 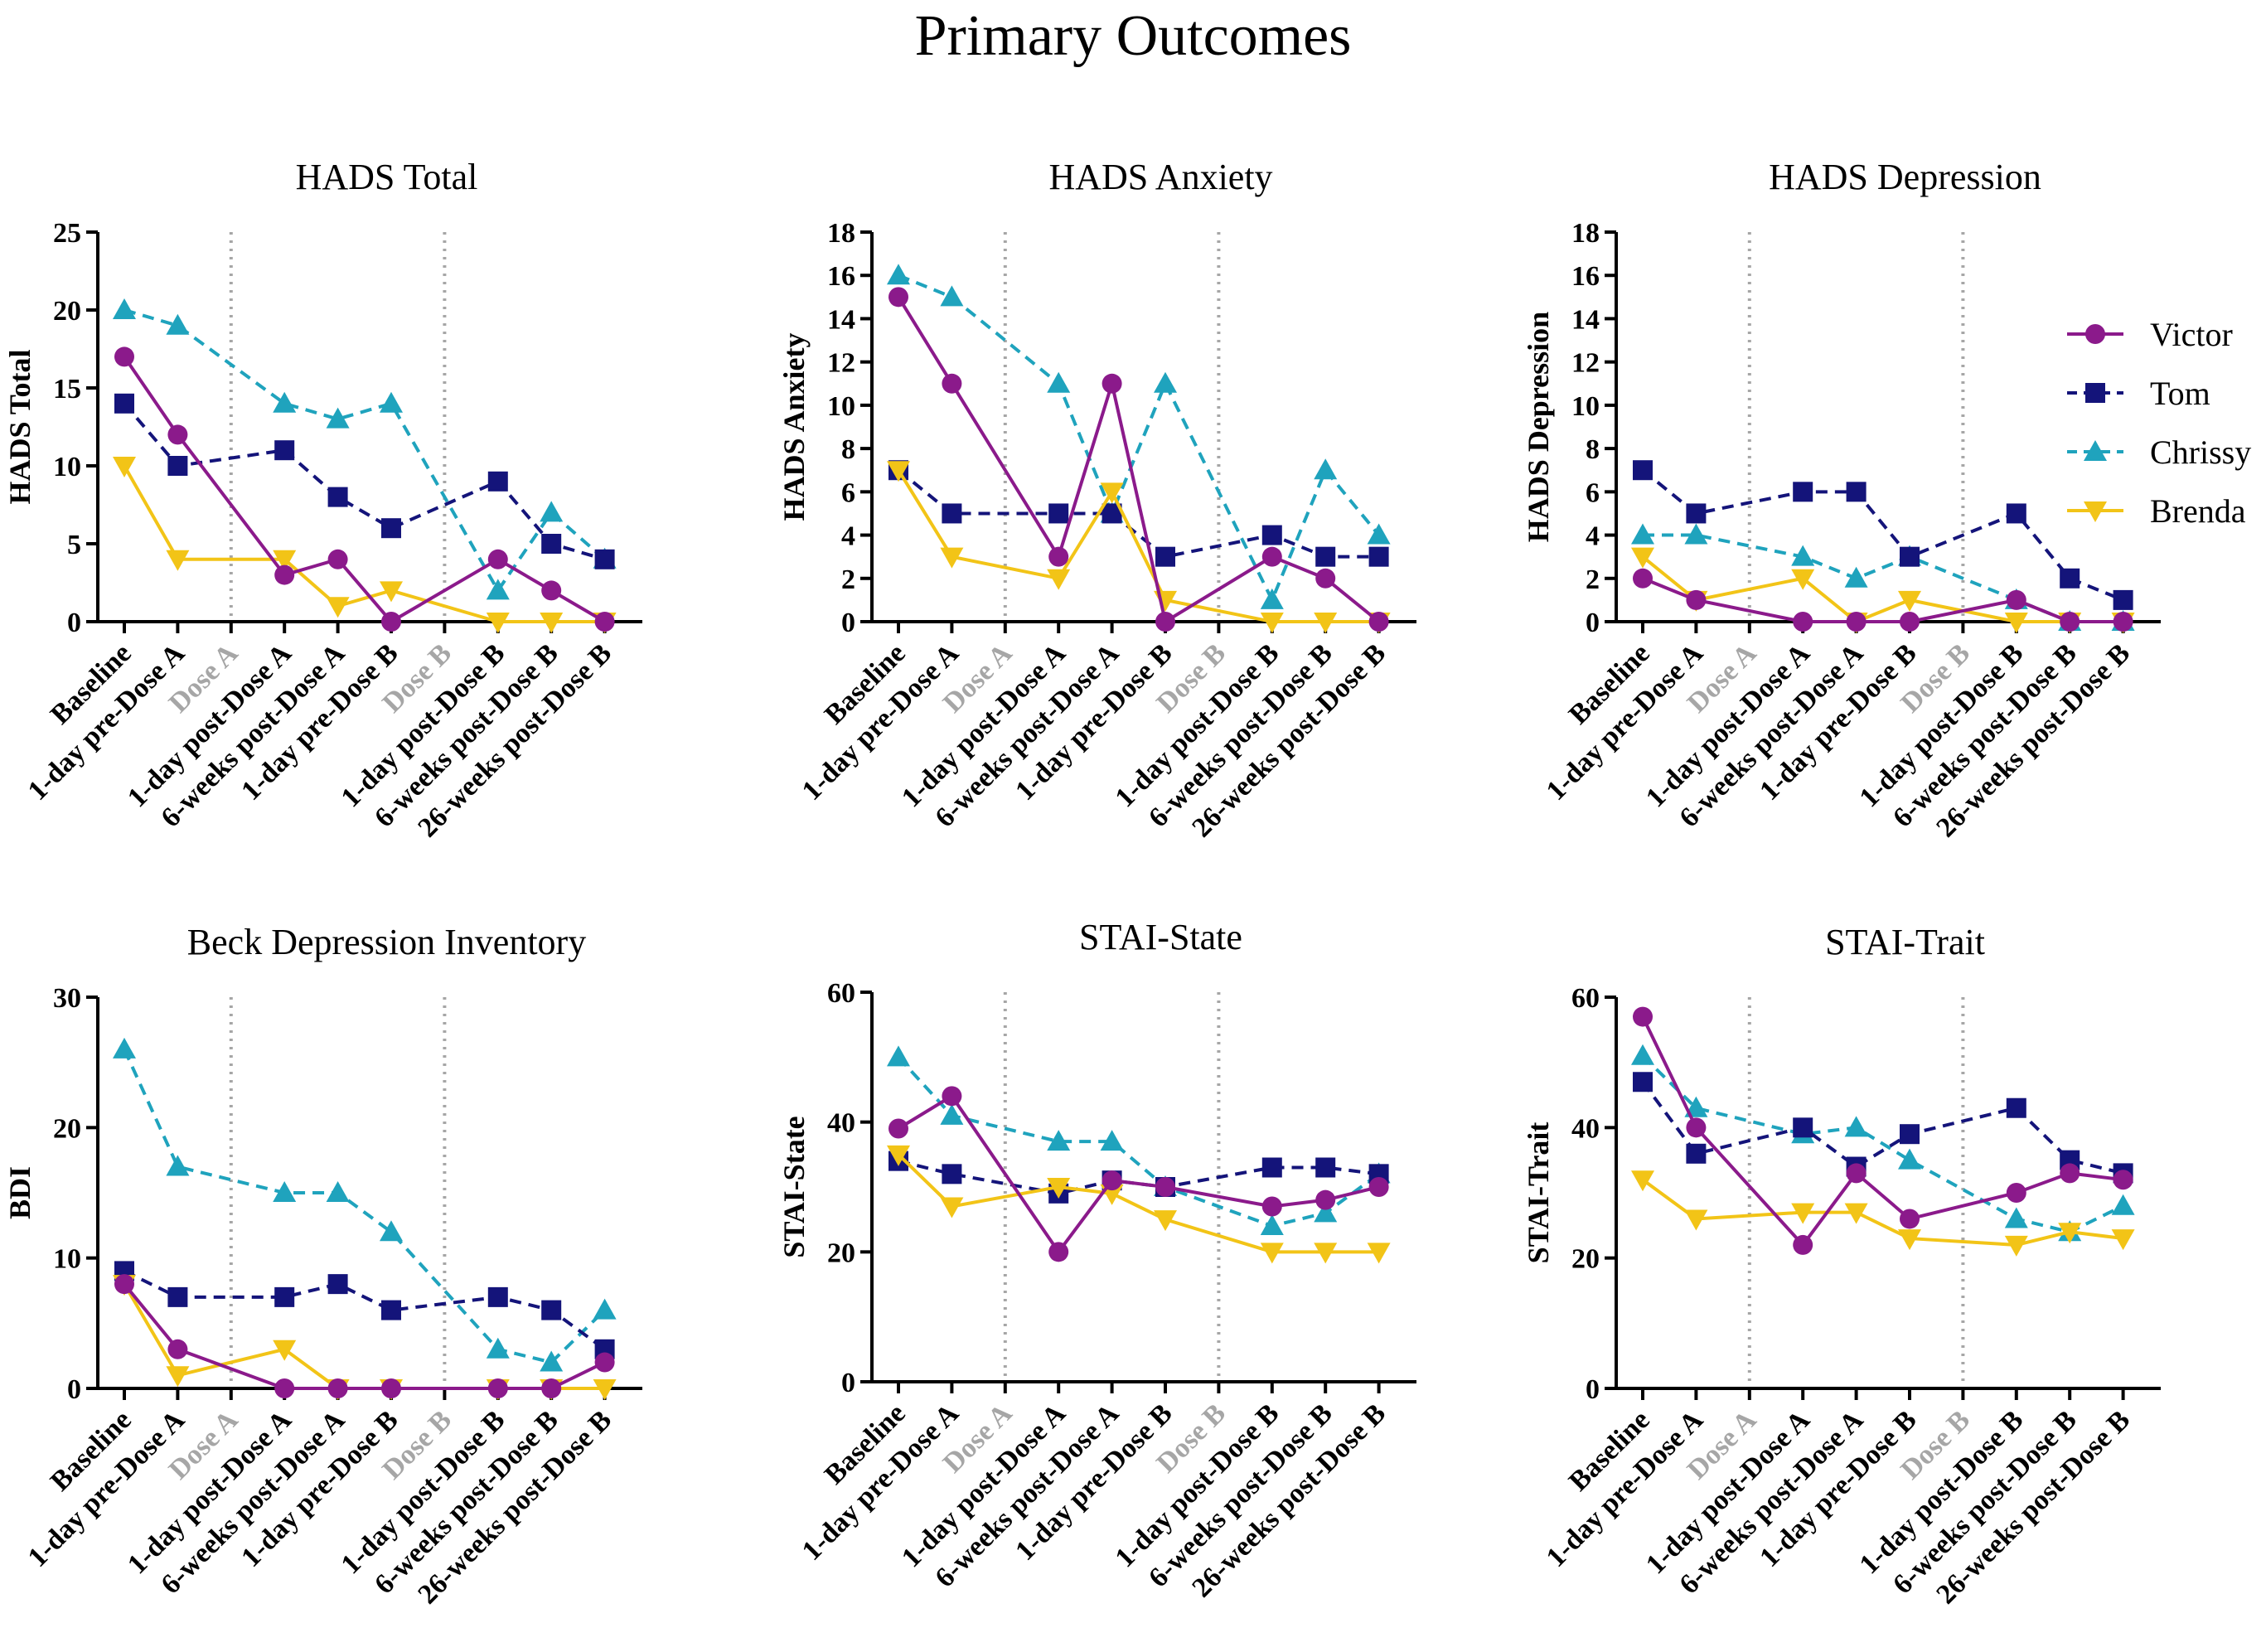 I want to click on y-tick-label: 12, so click(x=841, y=363).